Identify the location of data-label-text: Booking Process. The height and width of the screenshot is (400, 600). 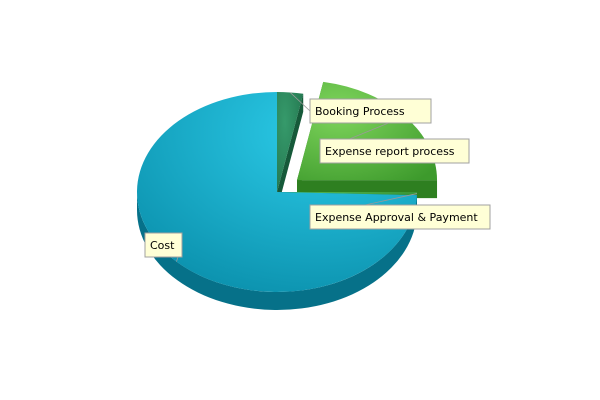
(360, 111).